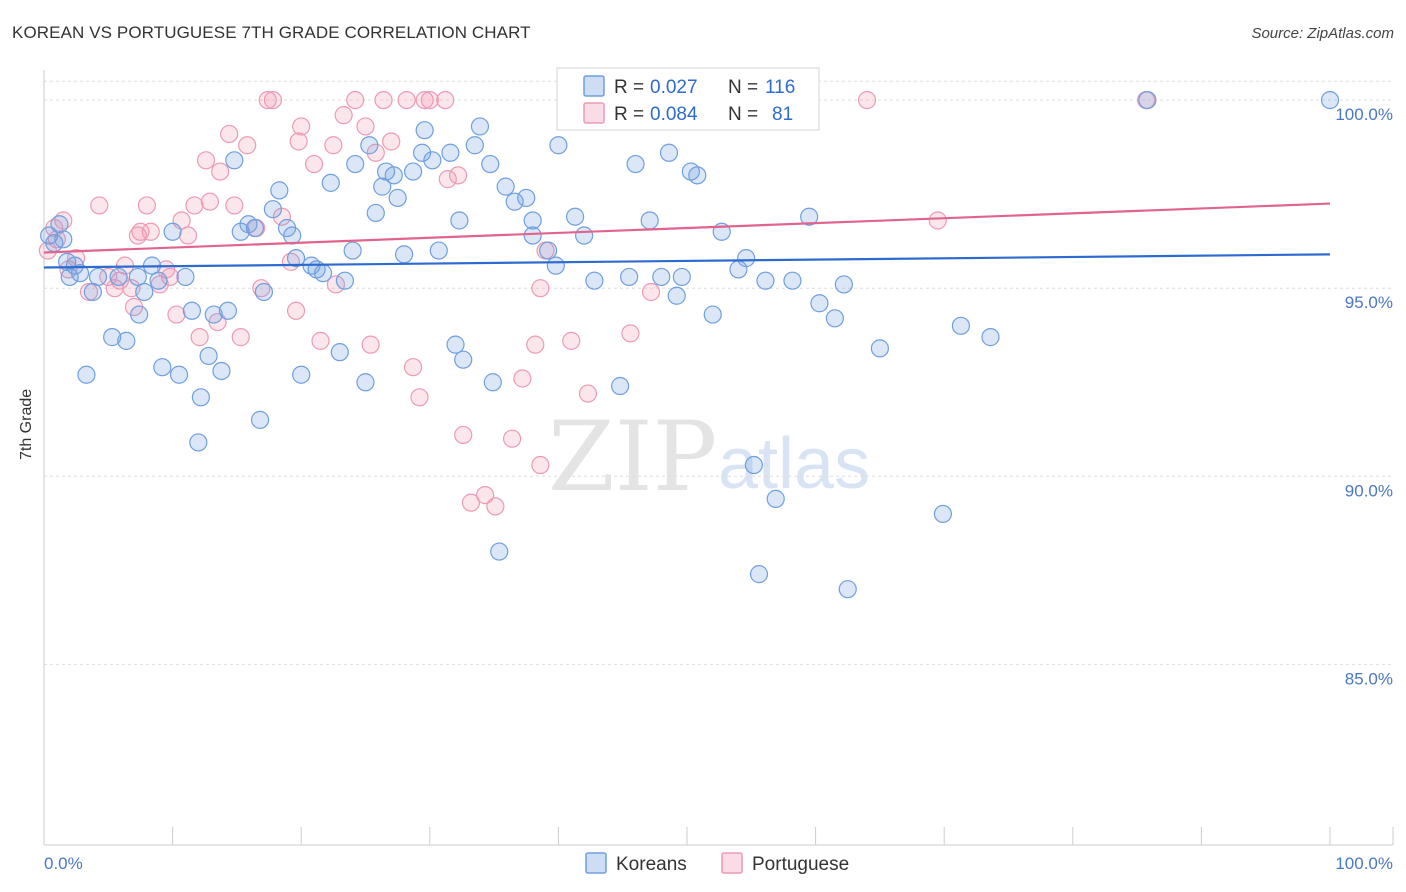 This screenshot has height=892, width=1406. I want to click on x-tick-label-min: 0.0%, so click(63, 863).